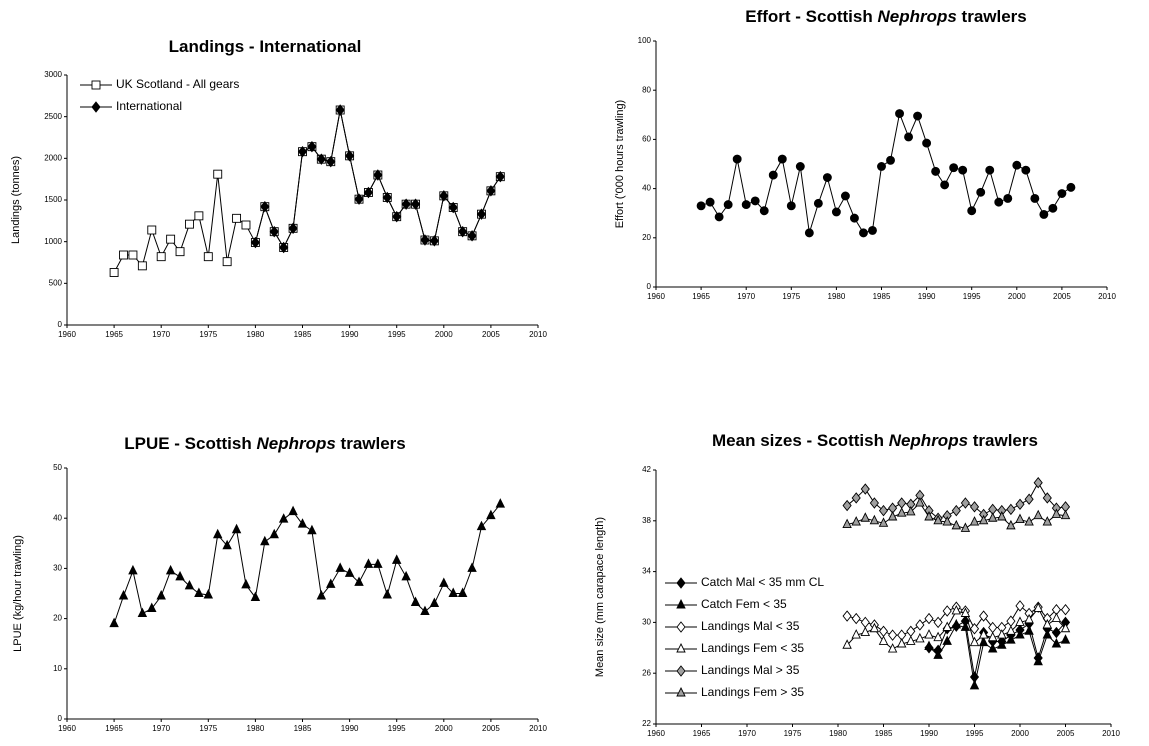 The image size is (1149, 746). What do you see at coordinates (177, 84) in the screenshot?
I see `legend-label: UK Scotland - All gears` at bounding box center [177, 84].